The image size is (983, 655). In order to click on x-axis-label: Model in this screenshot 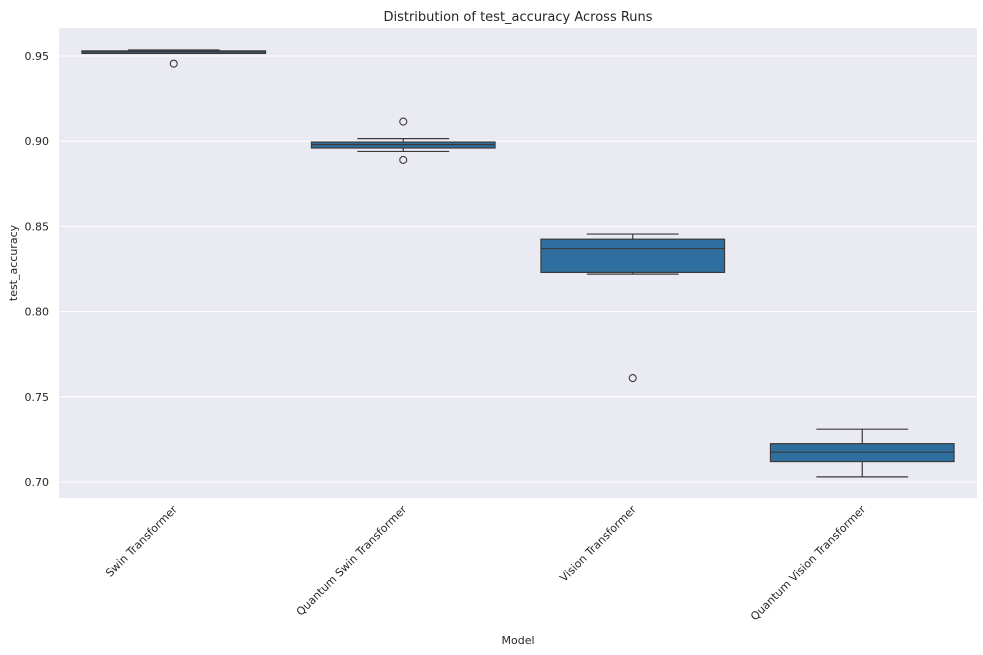, I will do `click(517, 640)`.